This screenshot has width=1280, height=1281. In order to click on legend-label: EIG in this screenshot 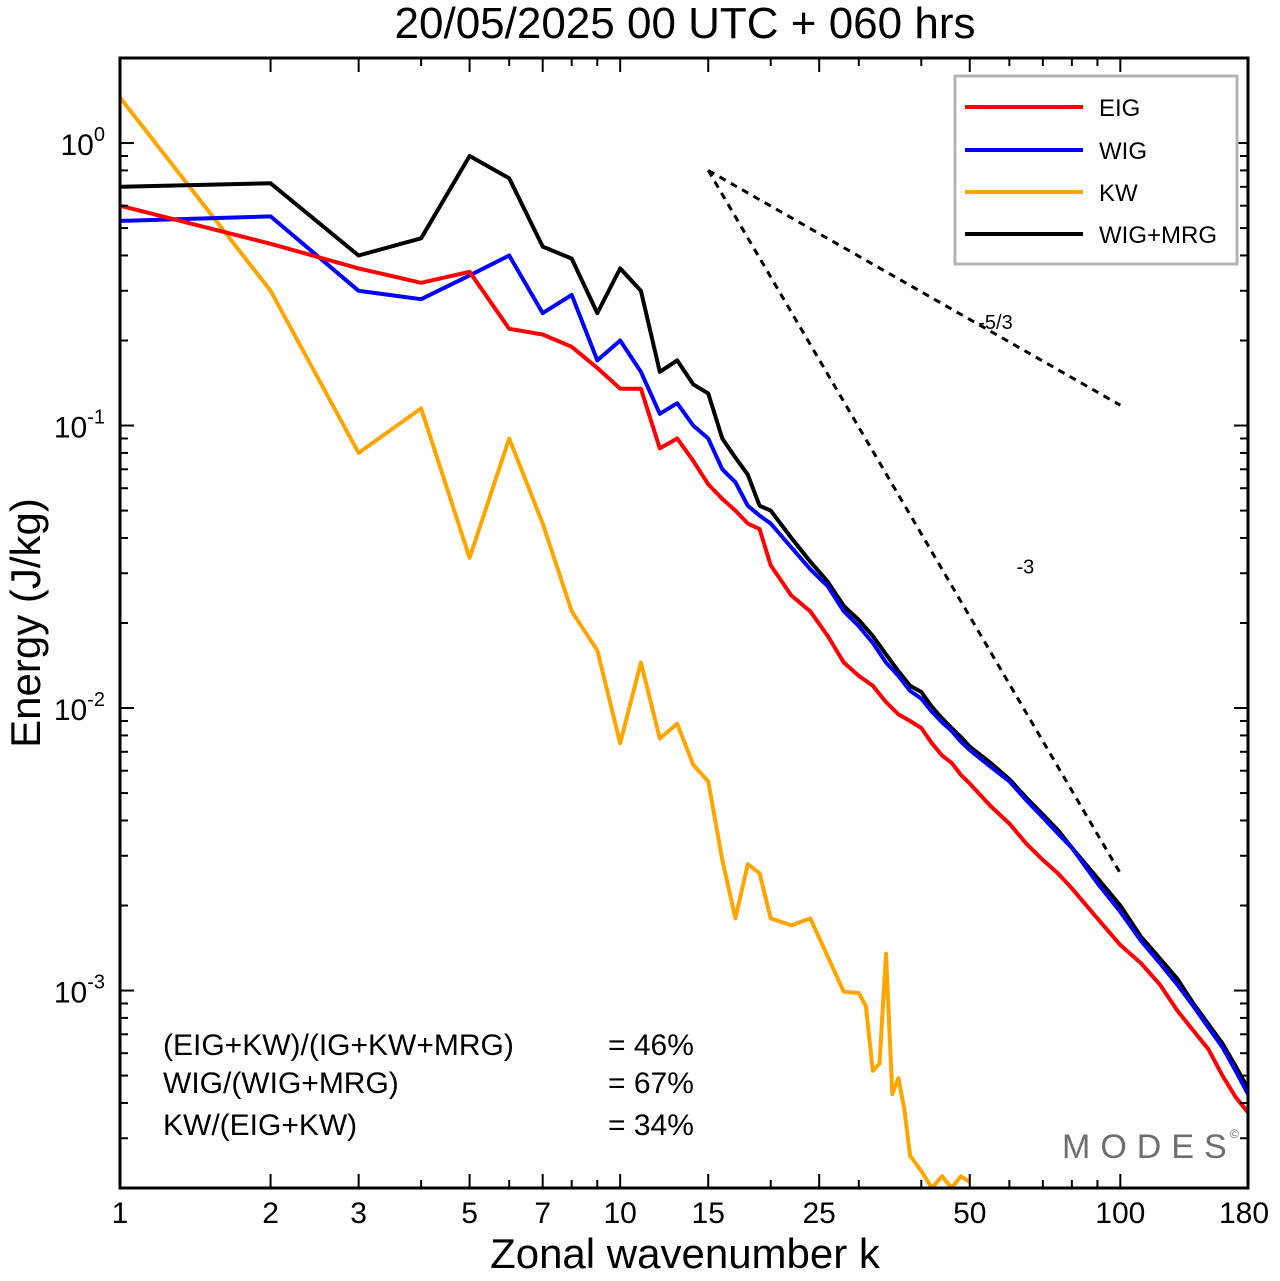, I will do `click(1119, 108)`.